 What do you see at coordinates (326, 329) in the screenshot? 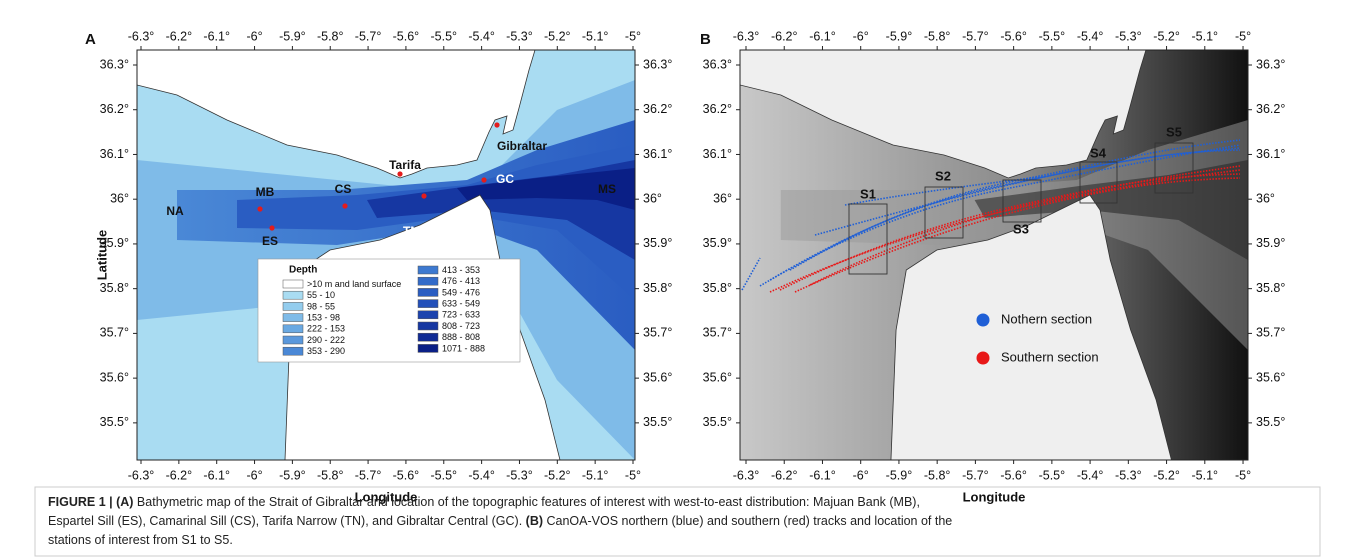
I see `legend-label: 222 - 153` at bounding box center [326, 329].